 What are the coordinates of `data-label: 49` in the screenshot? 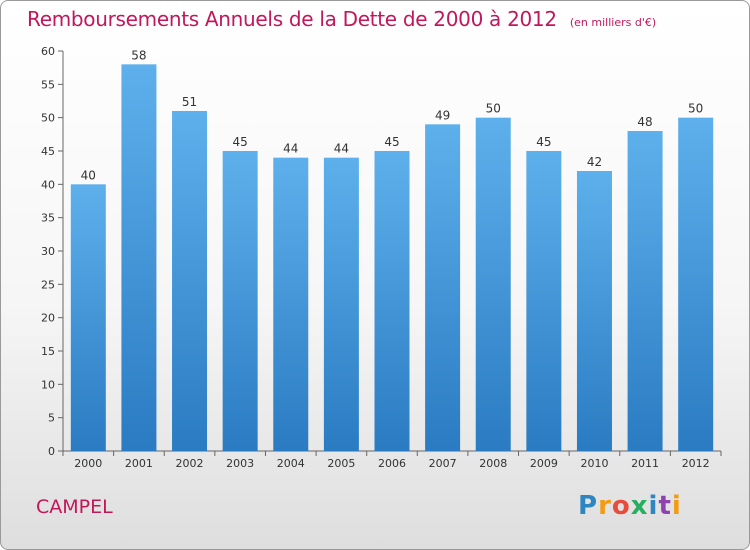 It's located at (442, 115).